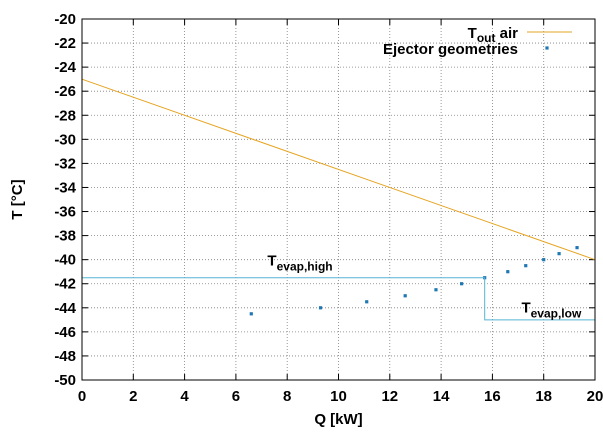  What do you see at coordinates (389, 396) in the screenshot?
I see `x-tick-label: 12` at bounding box center [389, 396].